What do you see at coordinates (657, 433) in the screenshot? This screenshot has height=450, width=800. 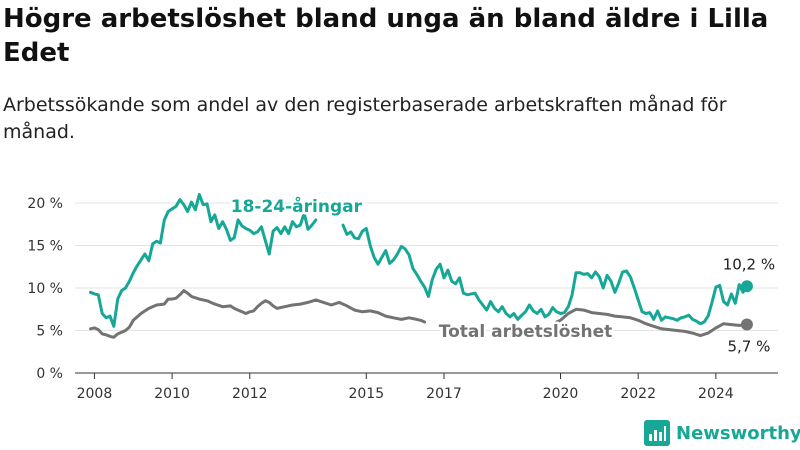 I see `bar-chart-logo-icon` at bounding box center [657, 433].